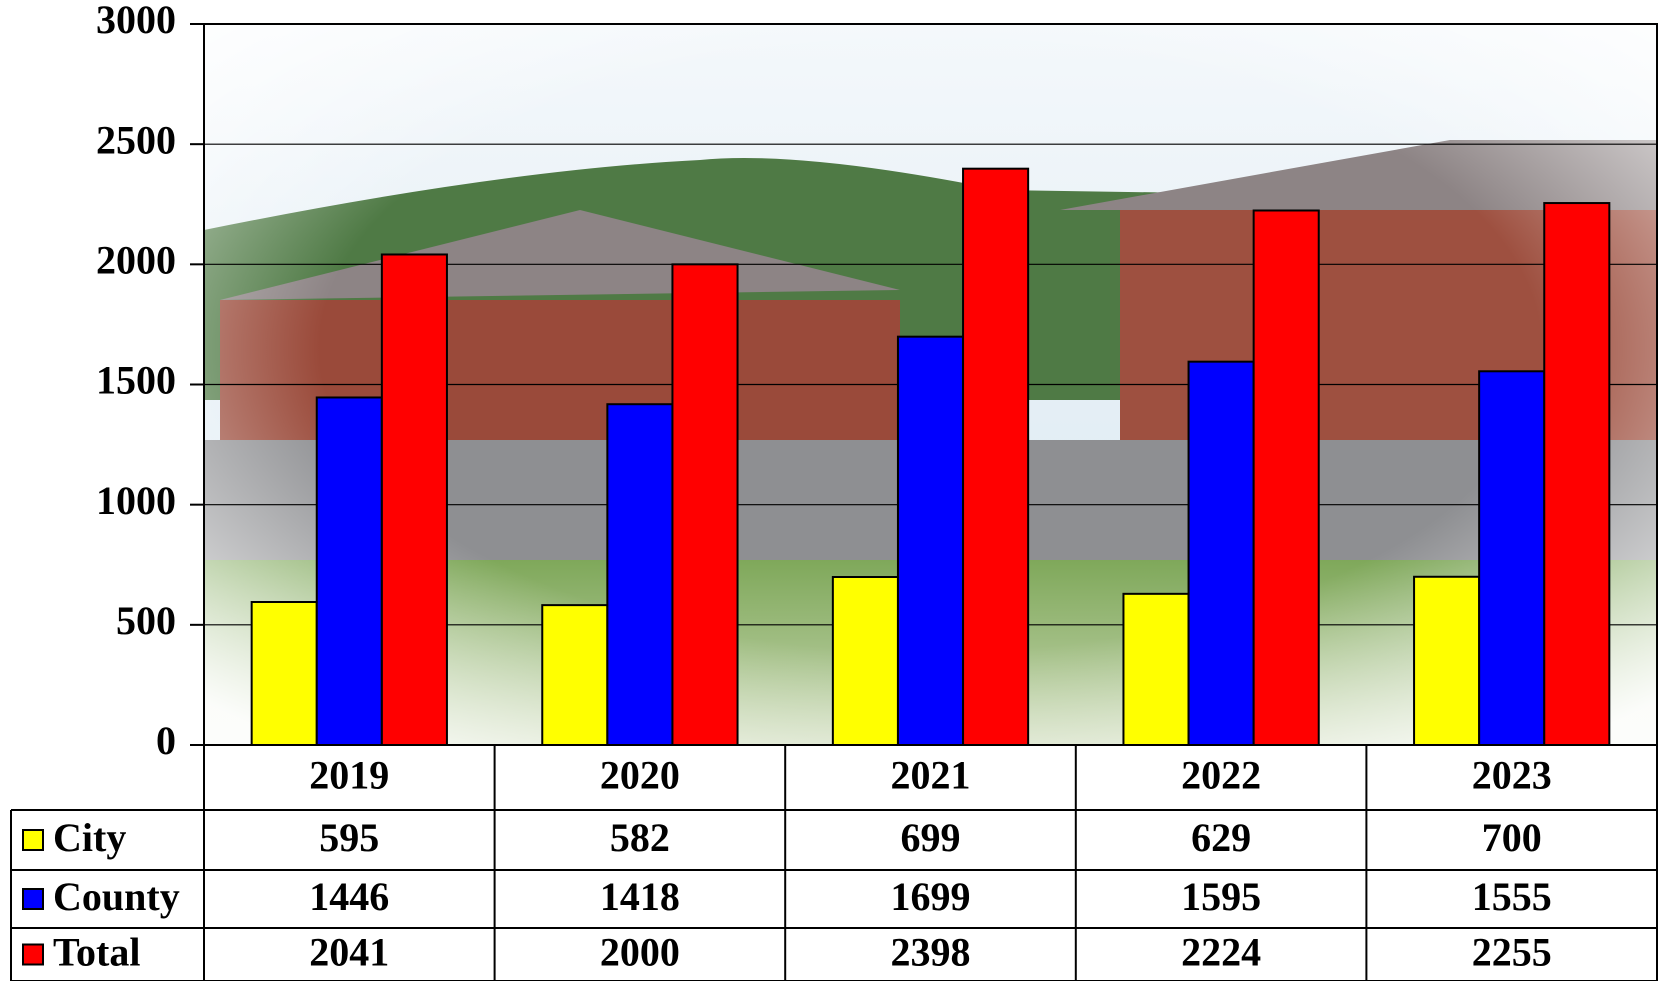 This screenshot has width=1660, height=981. What do you see at coordinates (349, 952) in the screenshot?
I see `table-value: 2041` at bounding box center [349, 952].